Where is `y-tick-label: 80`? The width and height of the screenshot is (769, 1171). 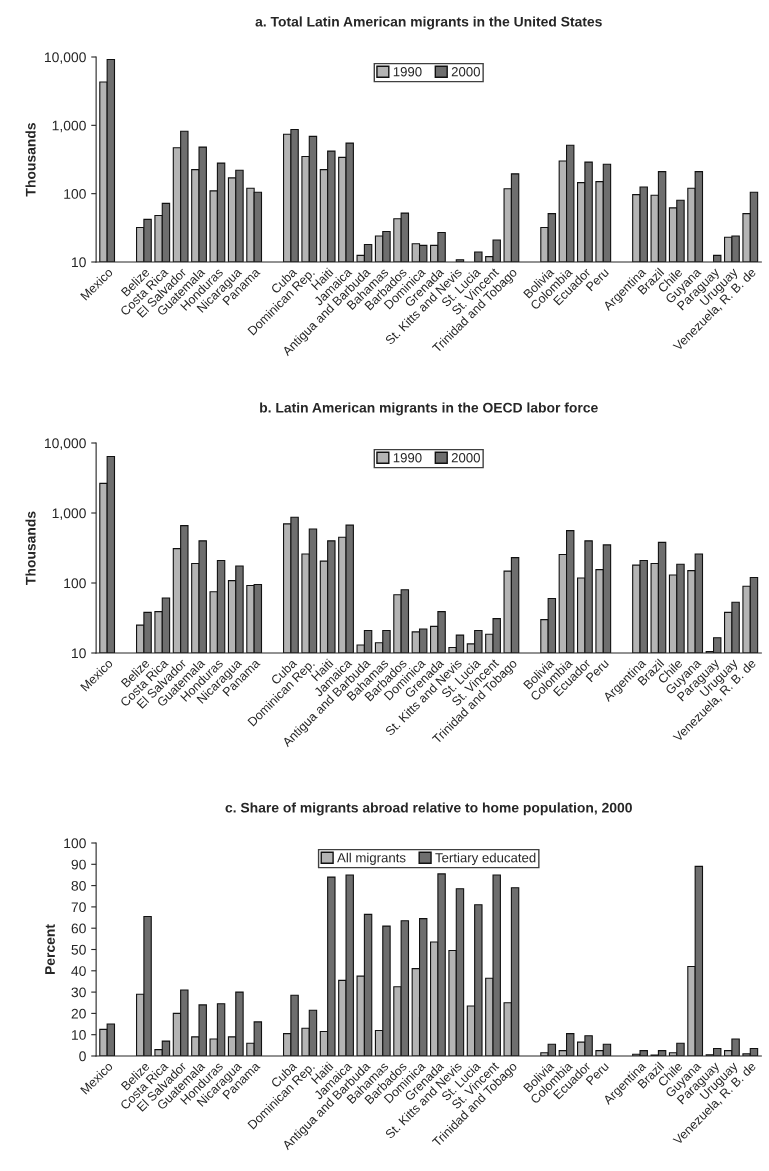
y-tick-label: 80 is located at coordinates (78, 885).